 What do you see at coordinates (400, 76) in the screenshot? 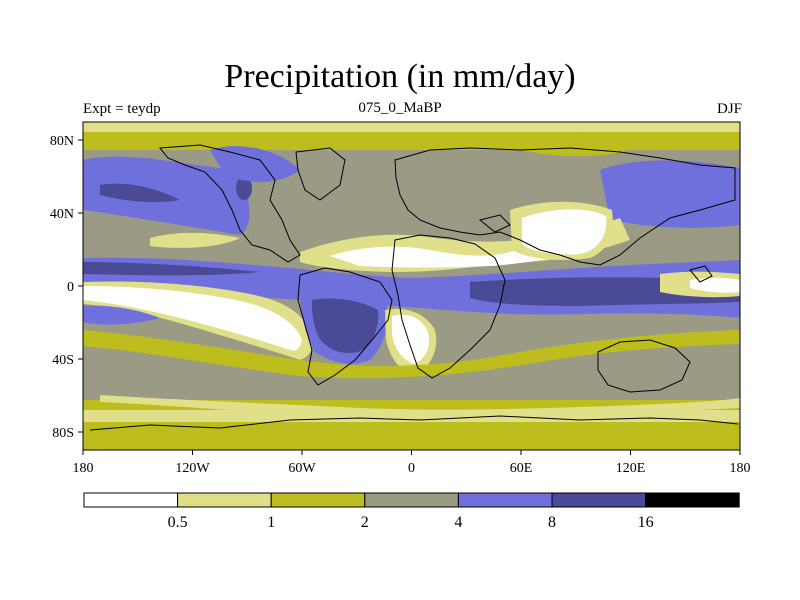
I see `map-title: Precipitation (in mm/day)` at bounding box center [400, 76].